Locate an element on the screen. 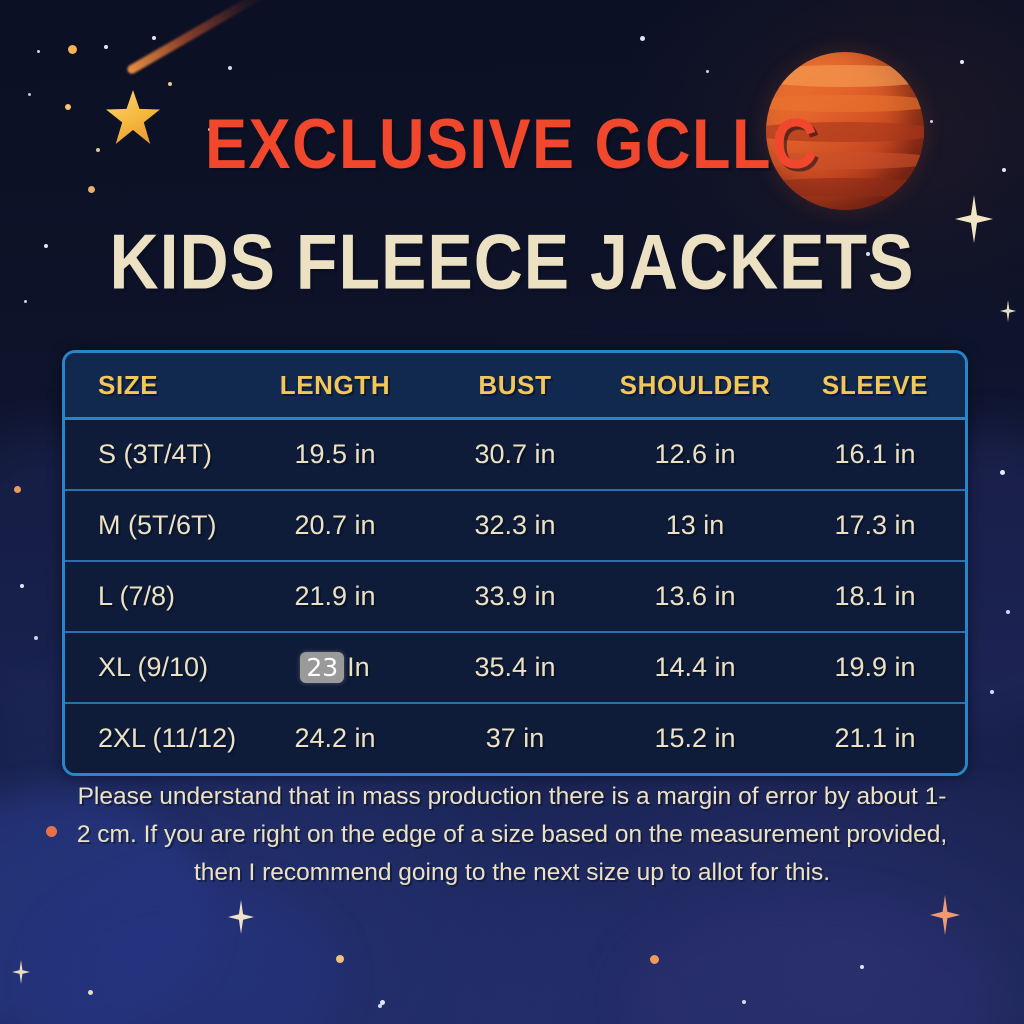 The image size is (1024, 1024). length-value-highlight: 23 is located at coordinates (322, 667).